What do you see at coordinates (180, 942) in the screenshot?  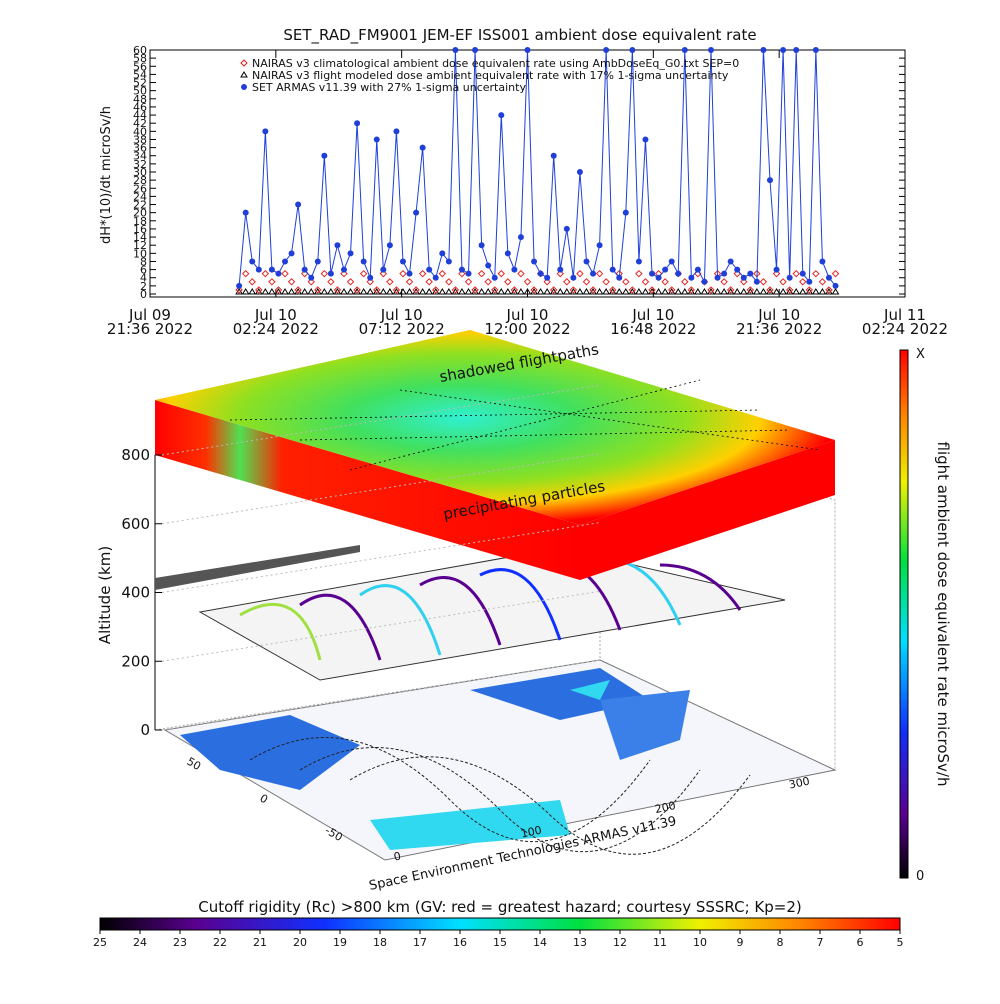 I see `colorbar-tick-label: 23` at bounding box center [180, 942].